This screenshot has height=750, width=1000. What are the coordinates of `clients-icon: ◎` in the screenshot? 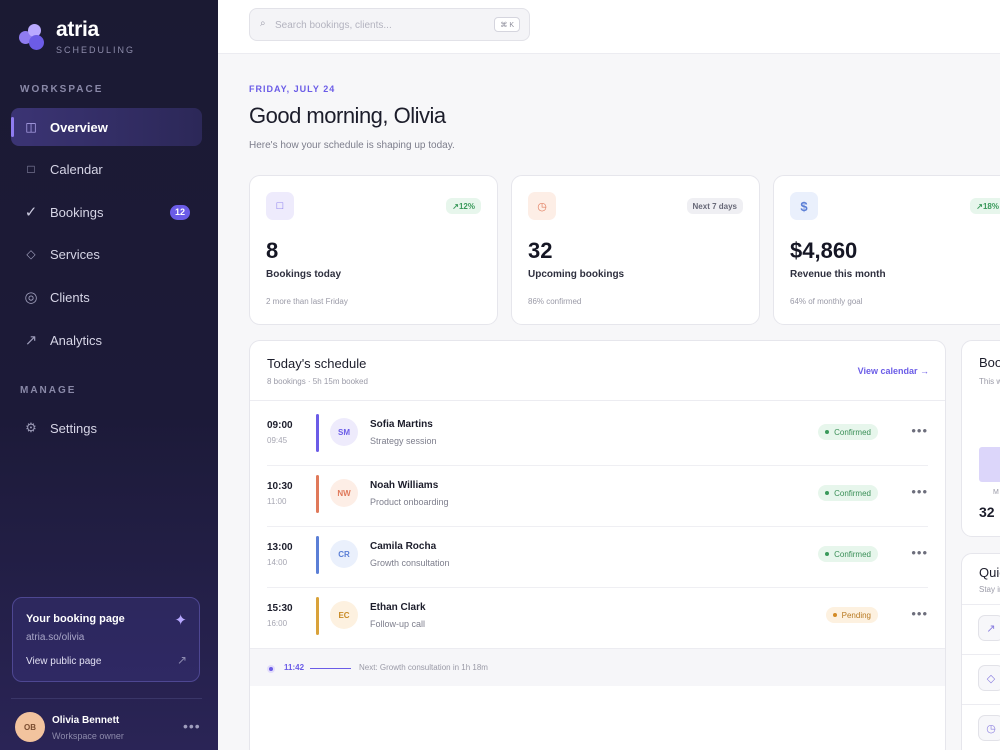 It's located at (31, 297).